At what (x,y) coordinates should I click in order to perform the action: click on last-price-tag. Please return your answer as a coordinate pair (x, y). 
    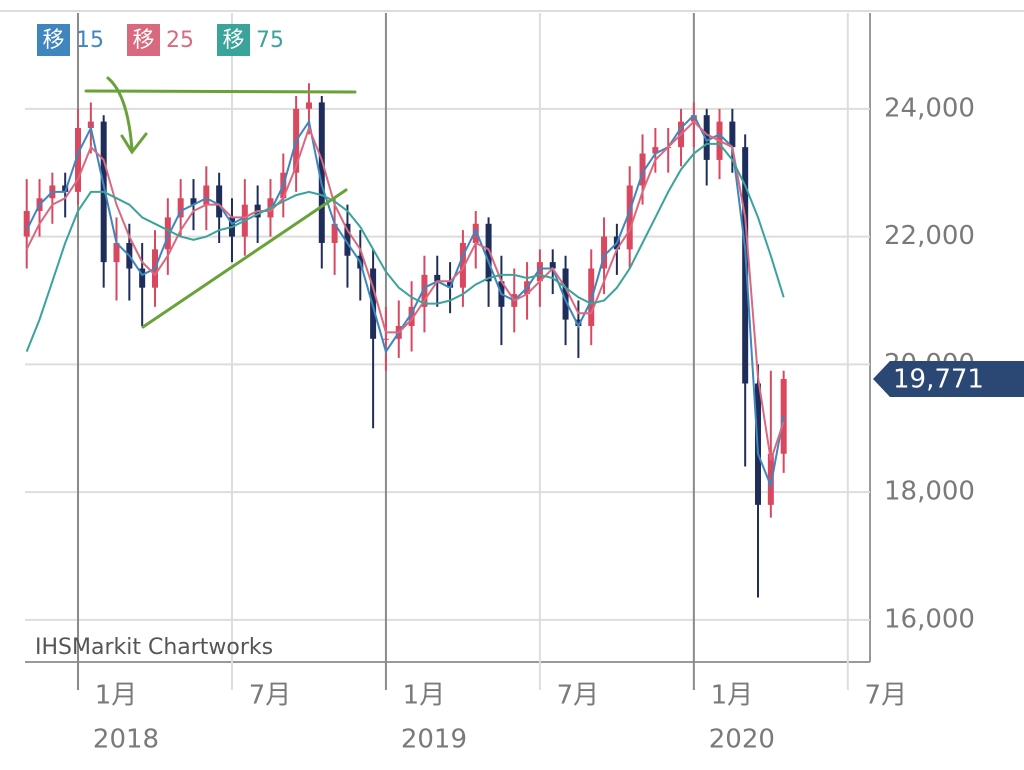
    Looking at the image, I should click on (948, 378).